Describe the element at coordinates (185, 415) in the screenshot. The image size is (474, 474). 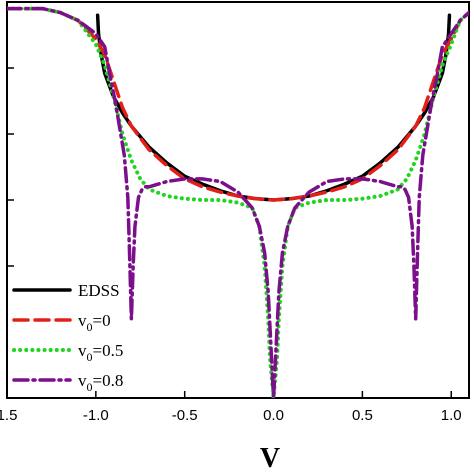
I see `x-tick-label: -0.5` at that location.